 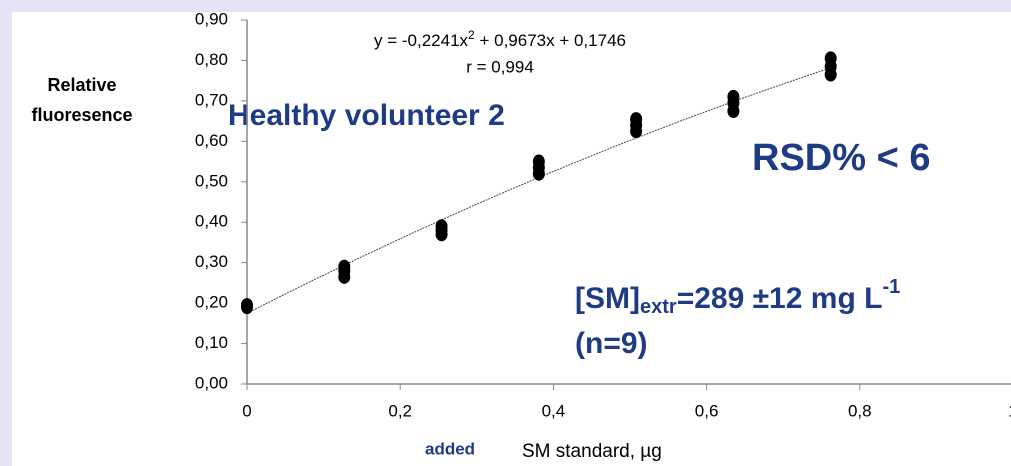 I want to click on y-tick-label: 0,70, so click(x=211, y=99).